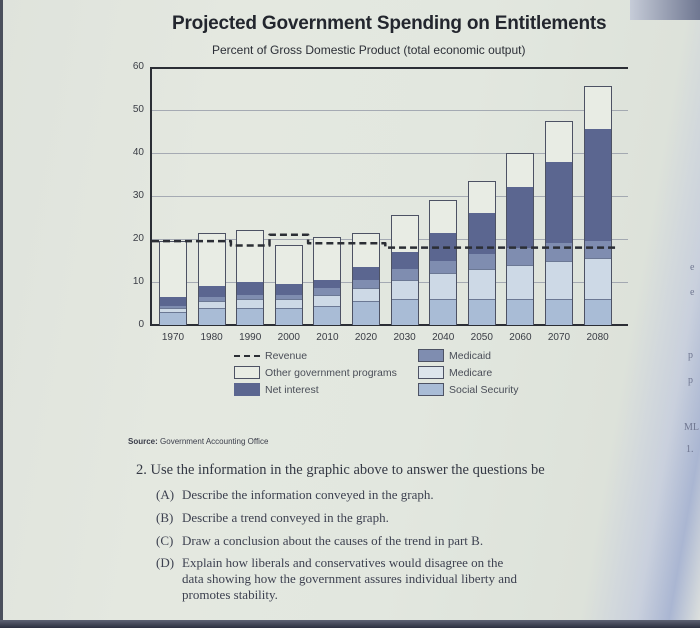 This screenshot has width=700, height=628. I want to click on source-note: Source: Government Accounting Office, so click(198, 441).